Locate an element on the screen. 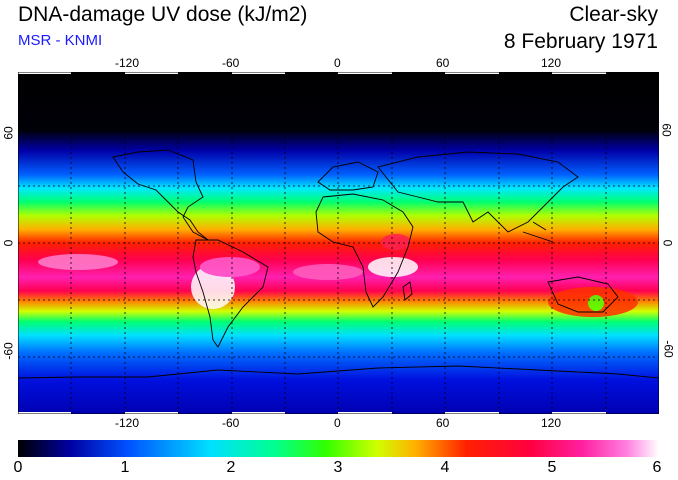 This screenshot has height=480, width=678. map-title: DNA-damage UV dose (kJ/m2) is located at coordinates (163, 14).